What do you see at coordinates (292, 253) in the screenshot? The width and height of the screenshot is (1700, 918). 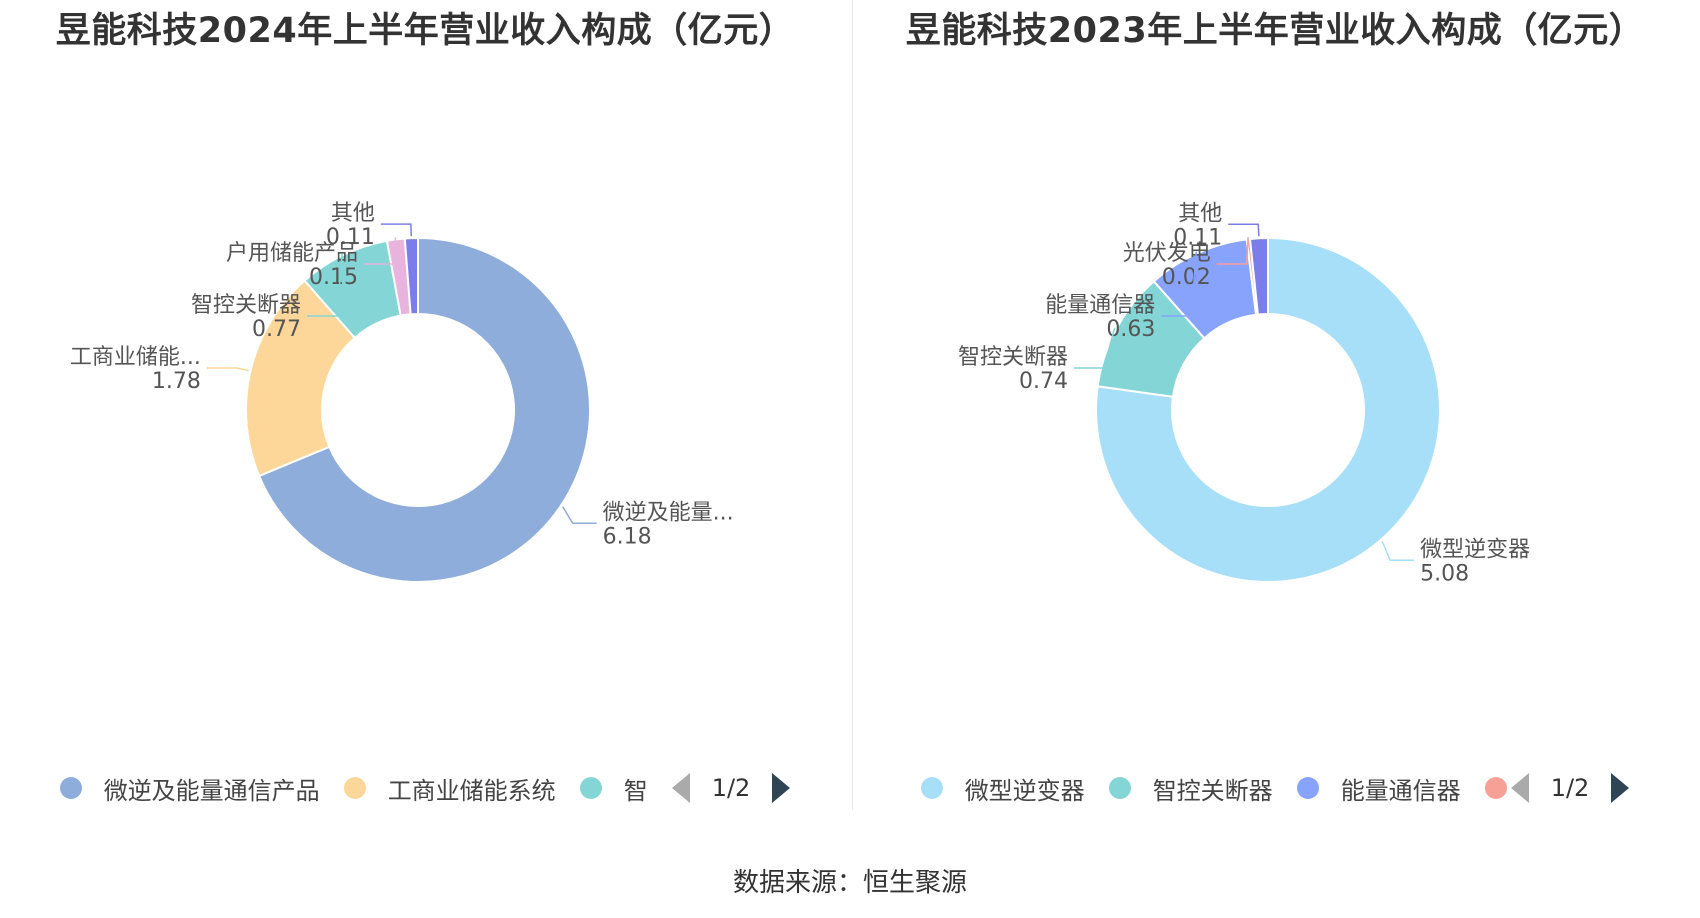 I see `slice-label: 户用储能产品` at bounding box center [292, 253].